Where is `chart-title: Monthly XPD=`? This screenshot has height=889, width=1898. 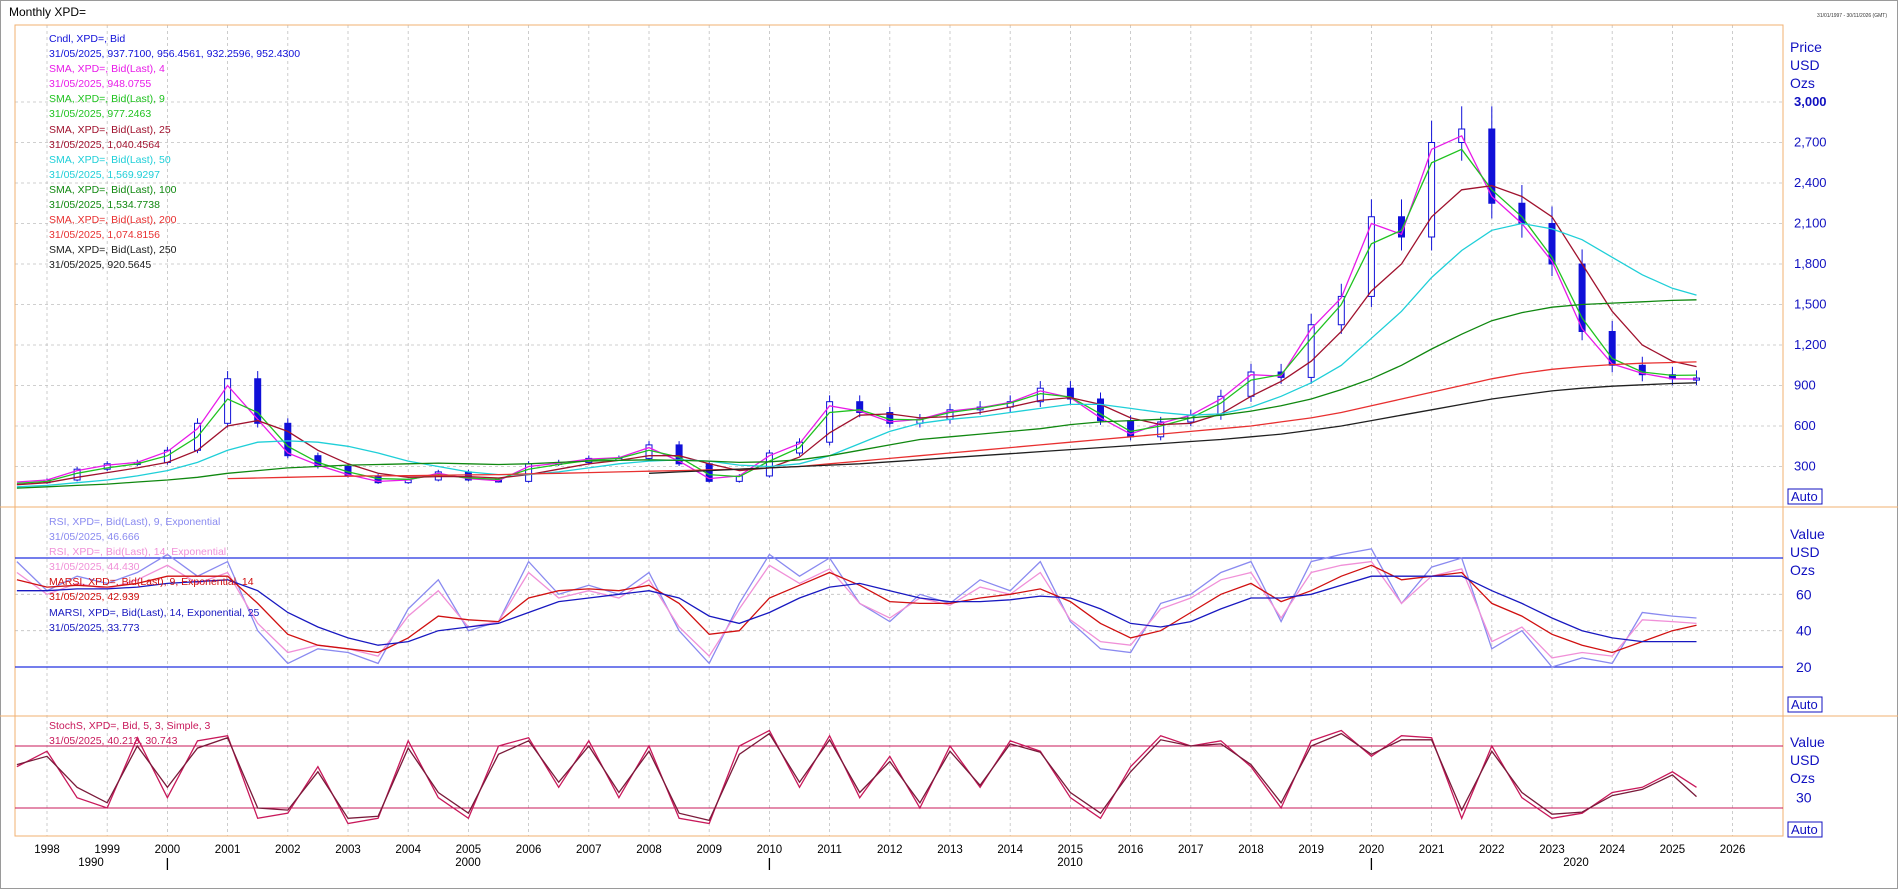 chart-title: Monthly XPD= is located at coordinates (48, 12).